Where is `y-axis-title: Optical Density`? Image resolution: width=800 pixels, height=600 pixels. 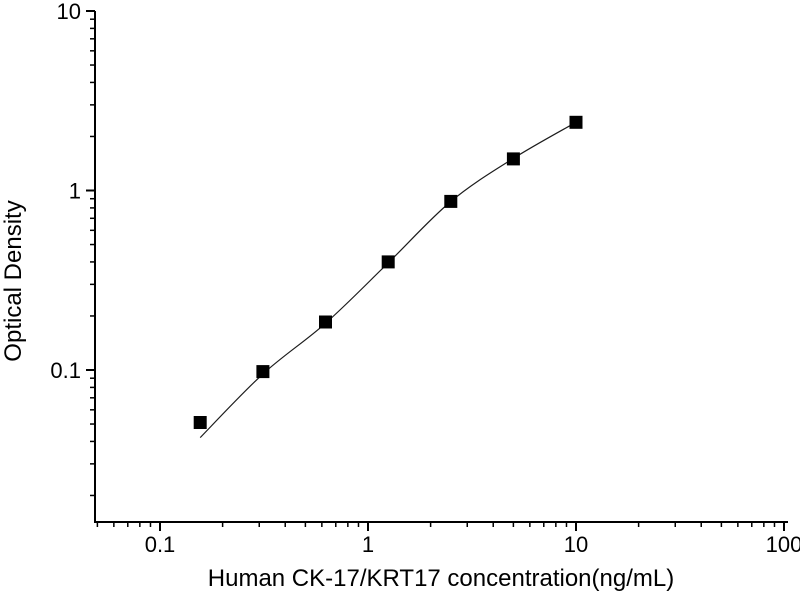
y-axis-title: Optical Density is located at coordinates (13, 280).